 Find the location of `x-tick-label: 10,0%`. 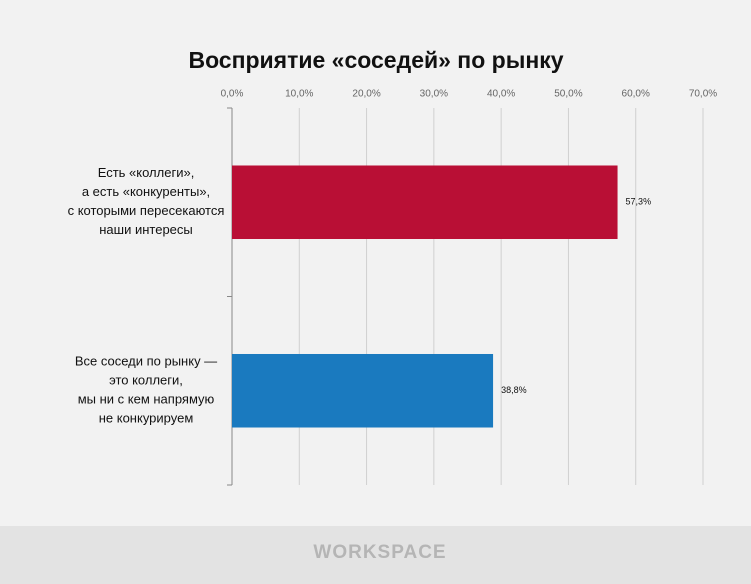

x-tick-label: 10,0% is located at coordinates (299, 94).